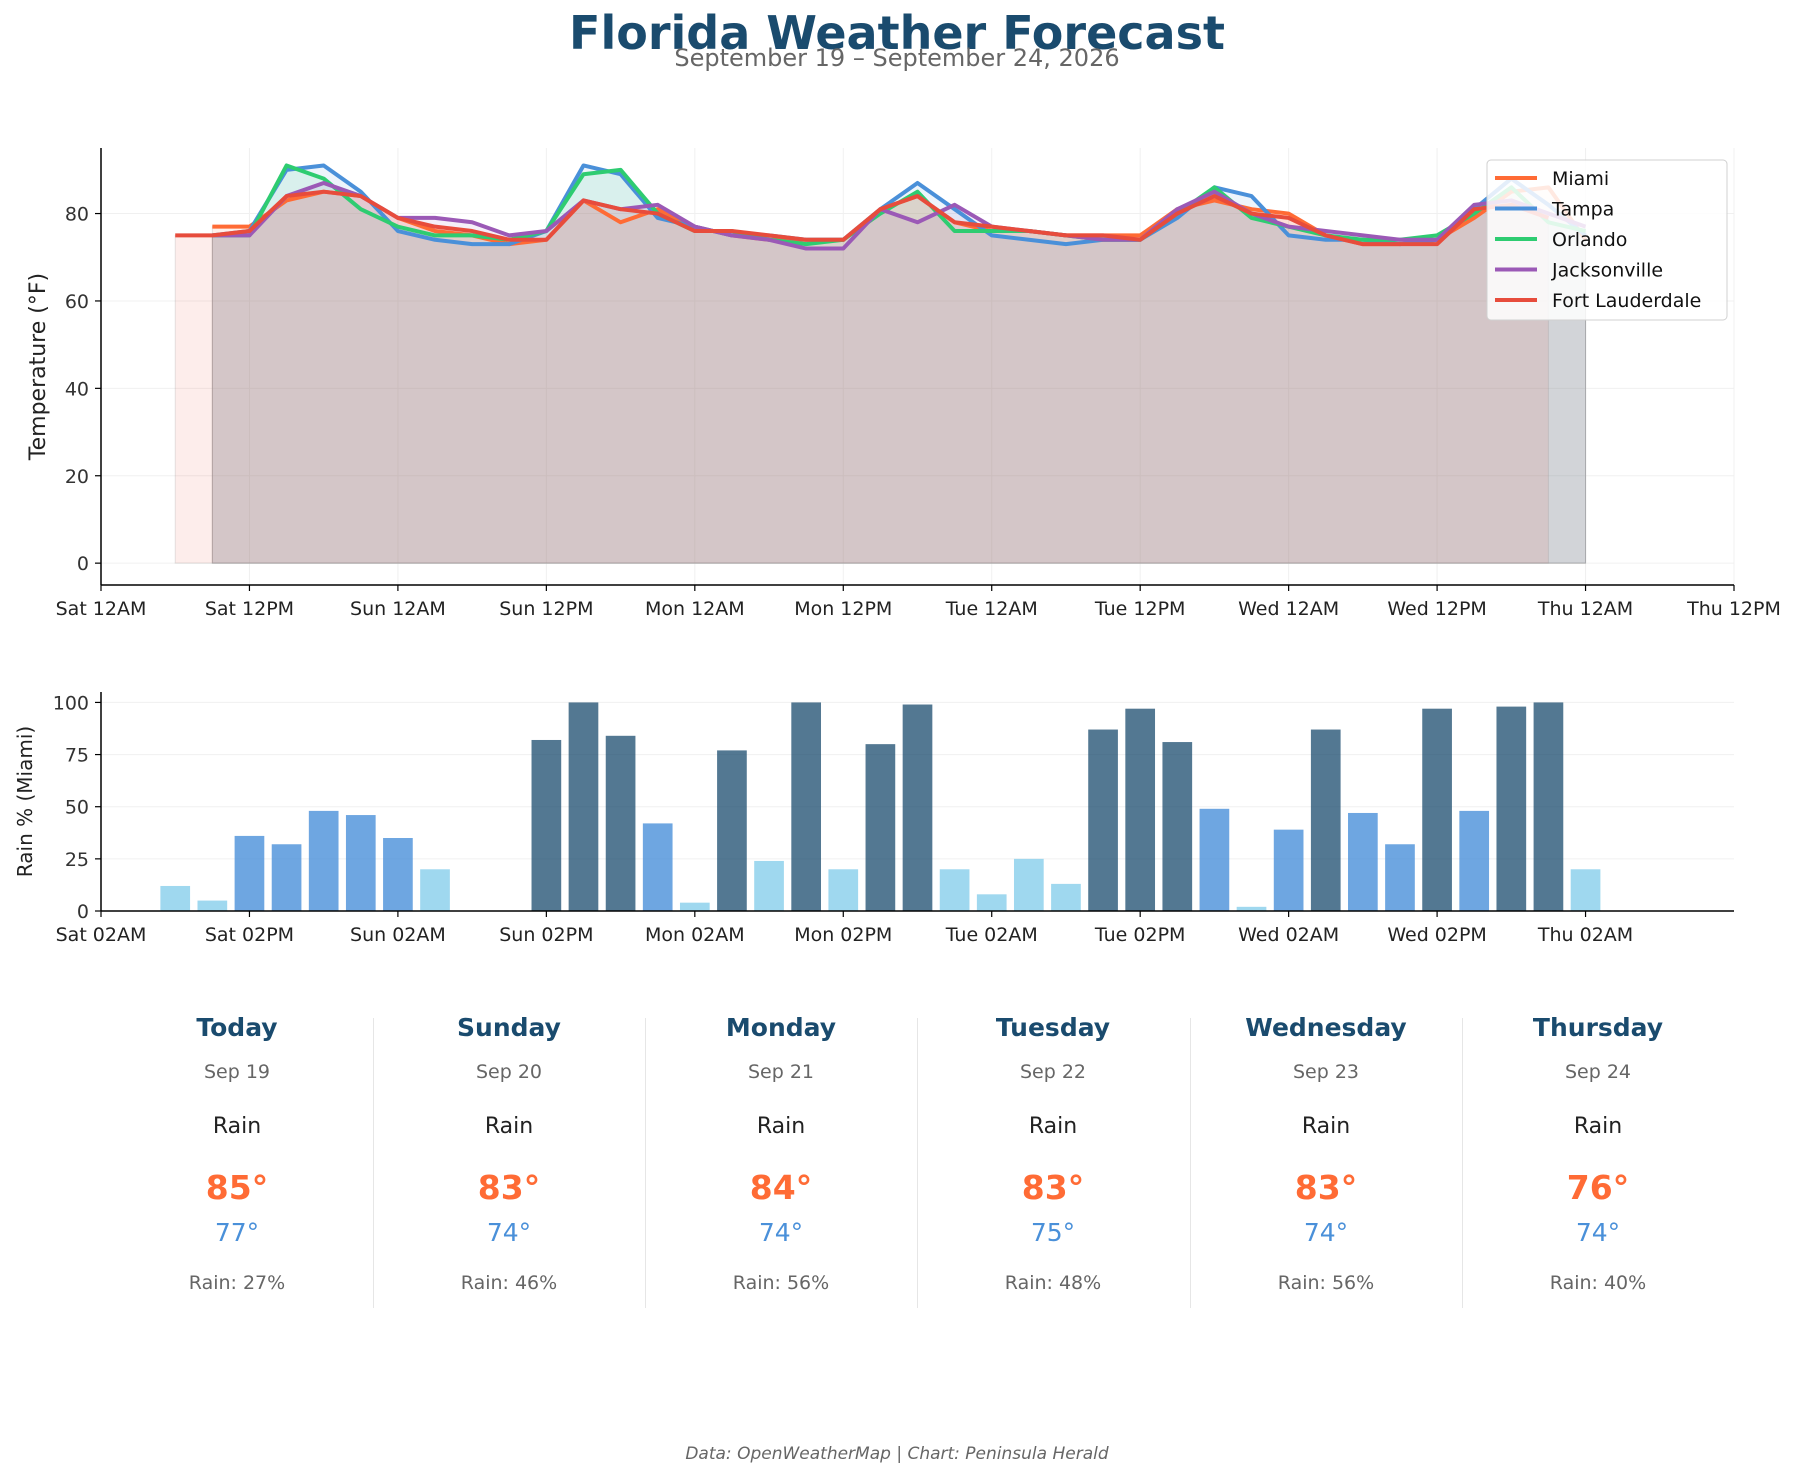 The image size is (1794, 1474). What do you see at coordinates (1598, 1187) in the screenshot?
I see `forecast-high-temp: 76°` at bounding box center [1598, 1187].